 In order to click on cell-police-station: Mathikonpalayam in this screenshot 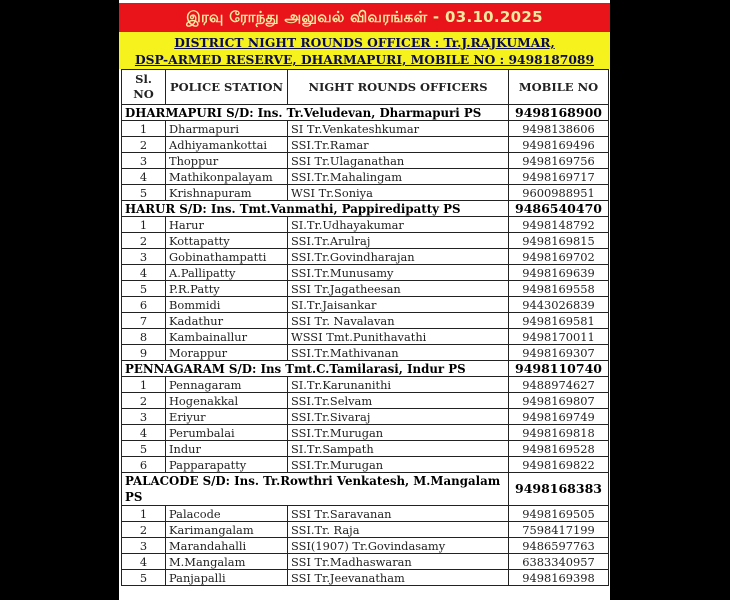, I will do `click(226, 176)`.